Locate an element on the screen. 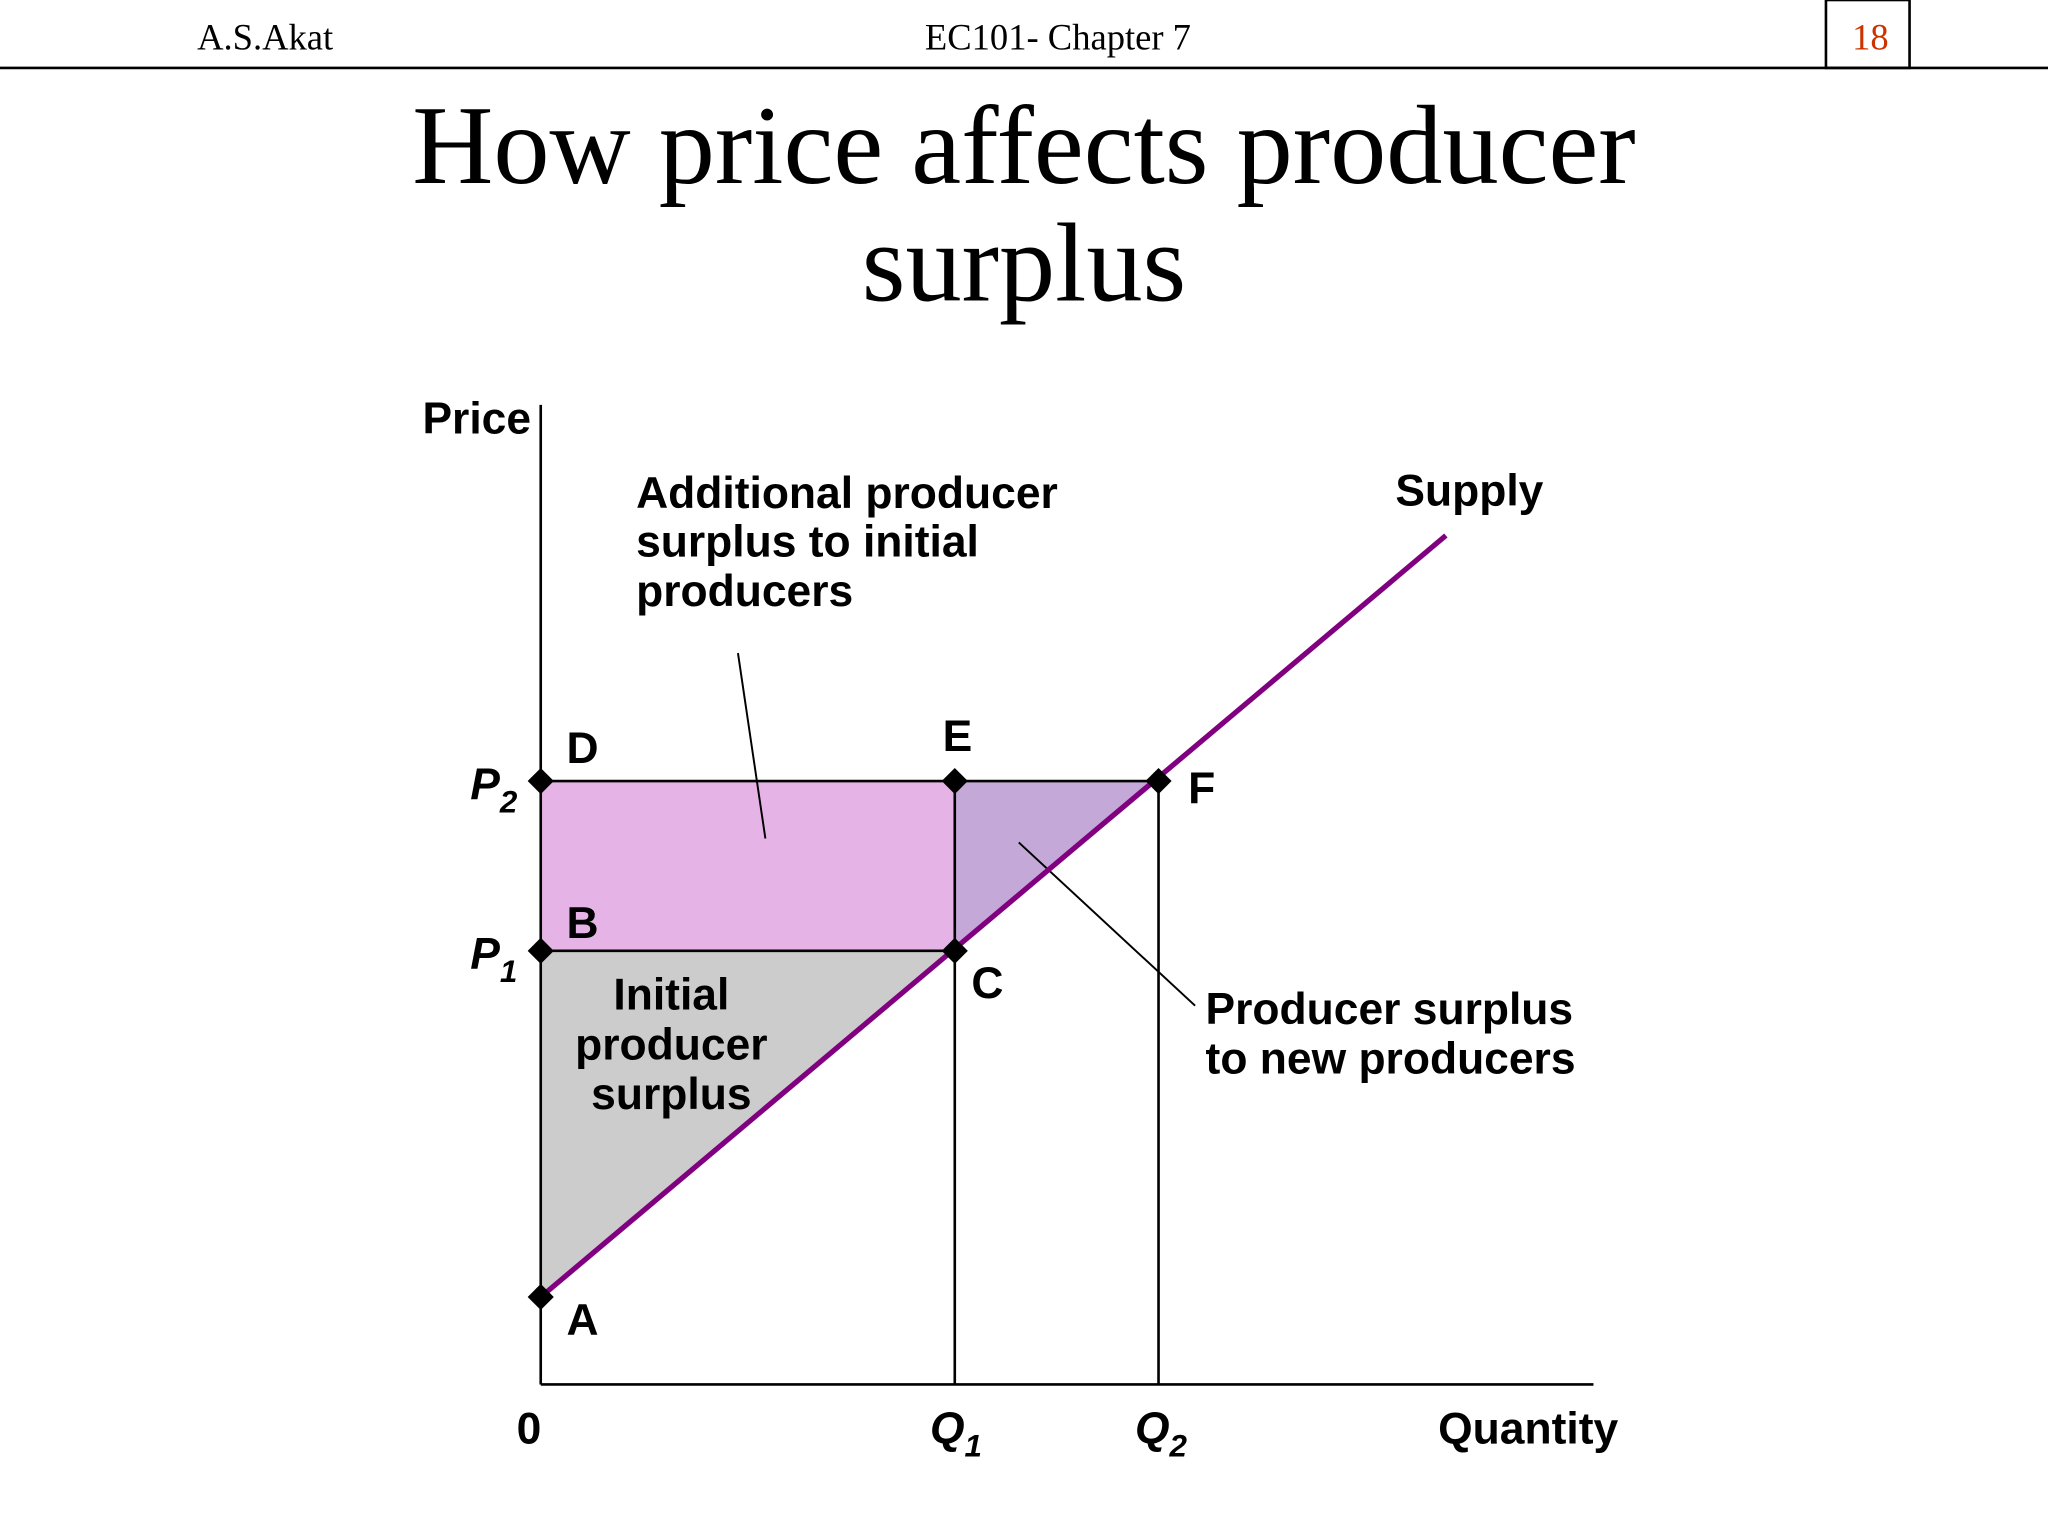  annotation-line: producers is located at coordinates (744, 591).